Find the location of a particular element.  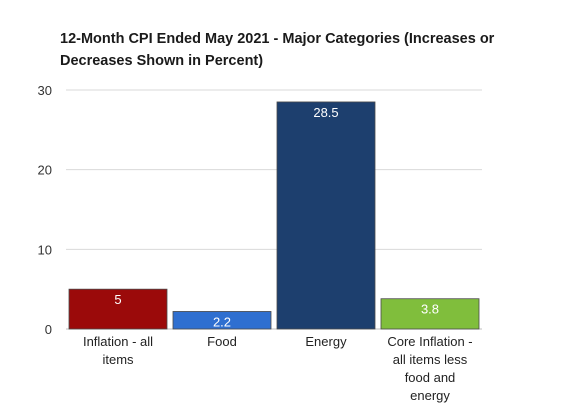

x-tick-label: items is located at coordinates (118, 359).